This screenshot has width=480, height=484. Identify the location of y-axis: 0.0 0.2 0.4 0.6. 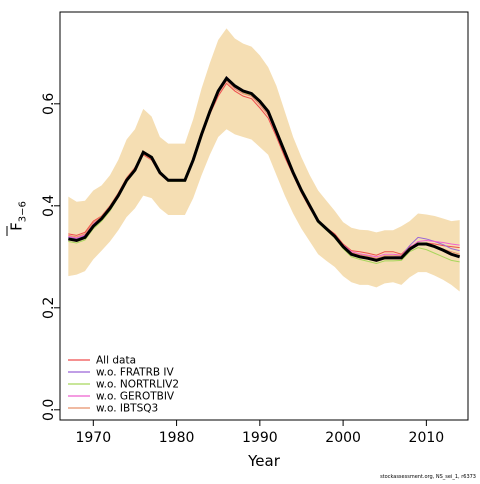
(50, 257).